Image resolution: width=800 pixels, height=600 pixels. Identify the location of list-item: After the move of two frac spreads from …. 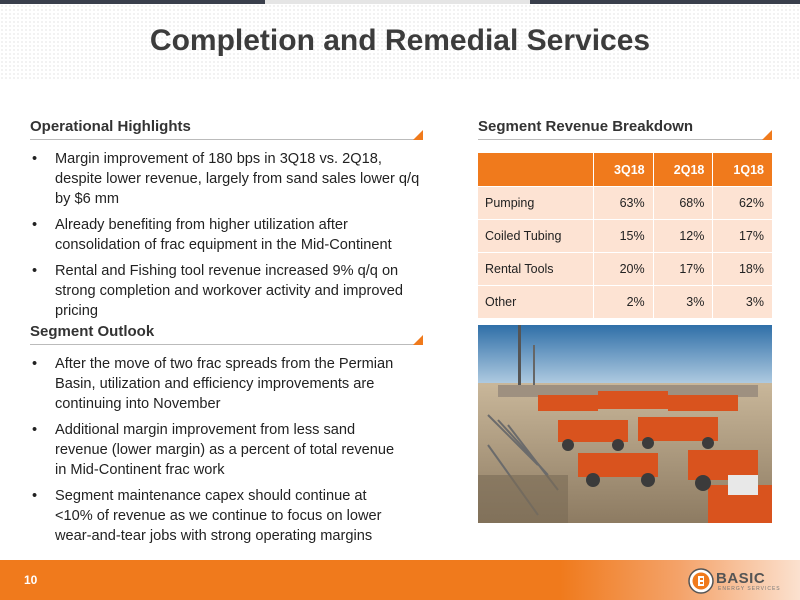
(215, 384).